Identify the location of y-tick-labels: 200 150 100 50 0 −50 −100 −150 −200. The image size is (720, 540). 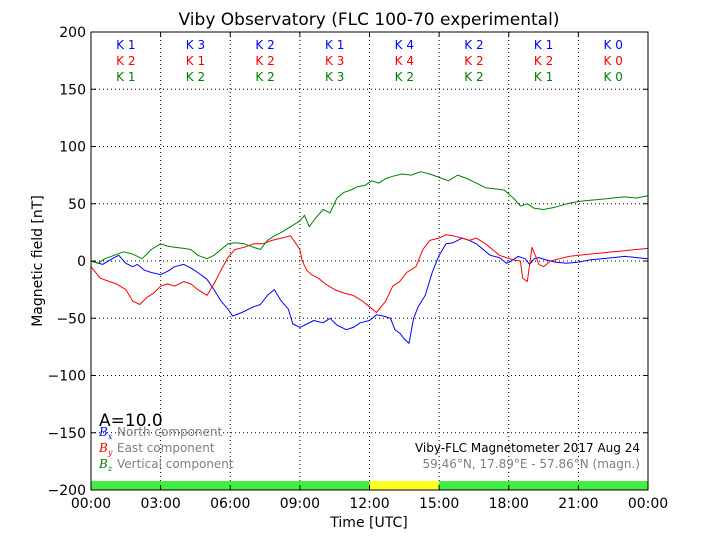
(67, 262).